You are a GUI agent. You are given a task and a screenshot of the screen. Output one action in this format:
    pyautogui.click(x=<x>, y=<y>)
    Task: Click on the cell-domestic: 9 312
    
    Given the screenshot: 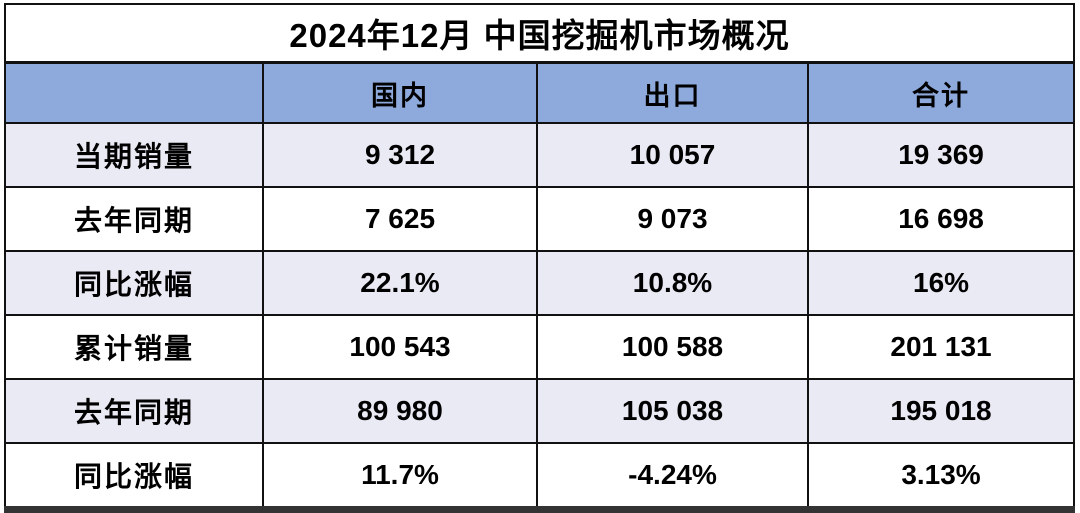 What is the action you would take?
    pyautogui.click(x=400, y=155)
    